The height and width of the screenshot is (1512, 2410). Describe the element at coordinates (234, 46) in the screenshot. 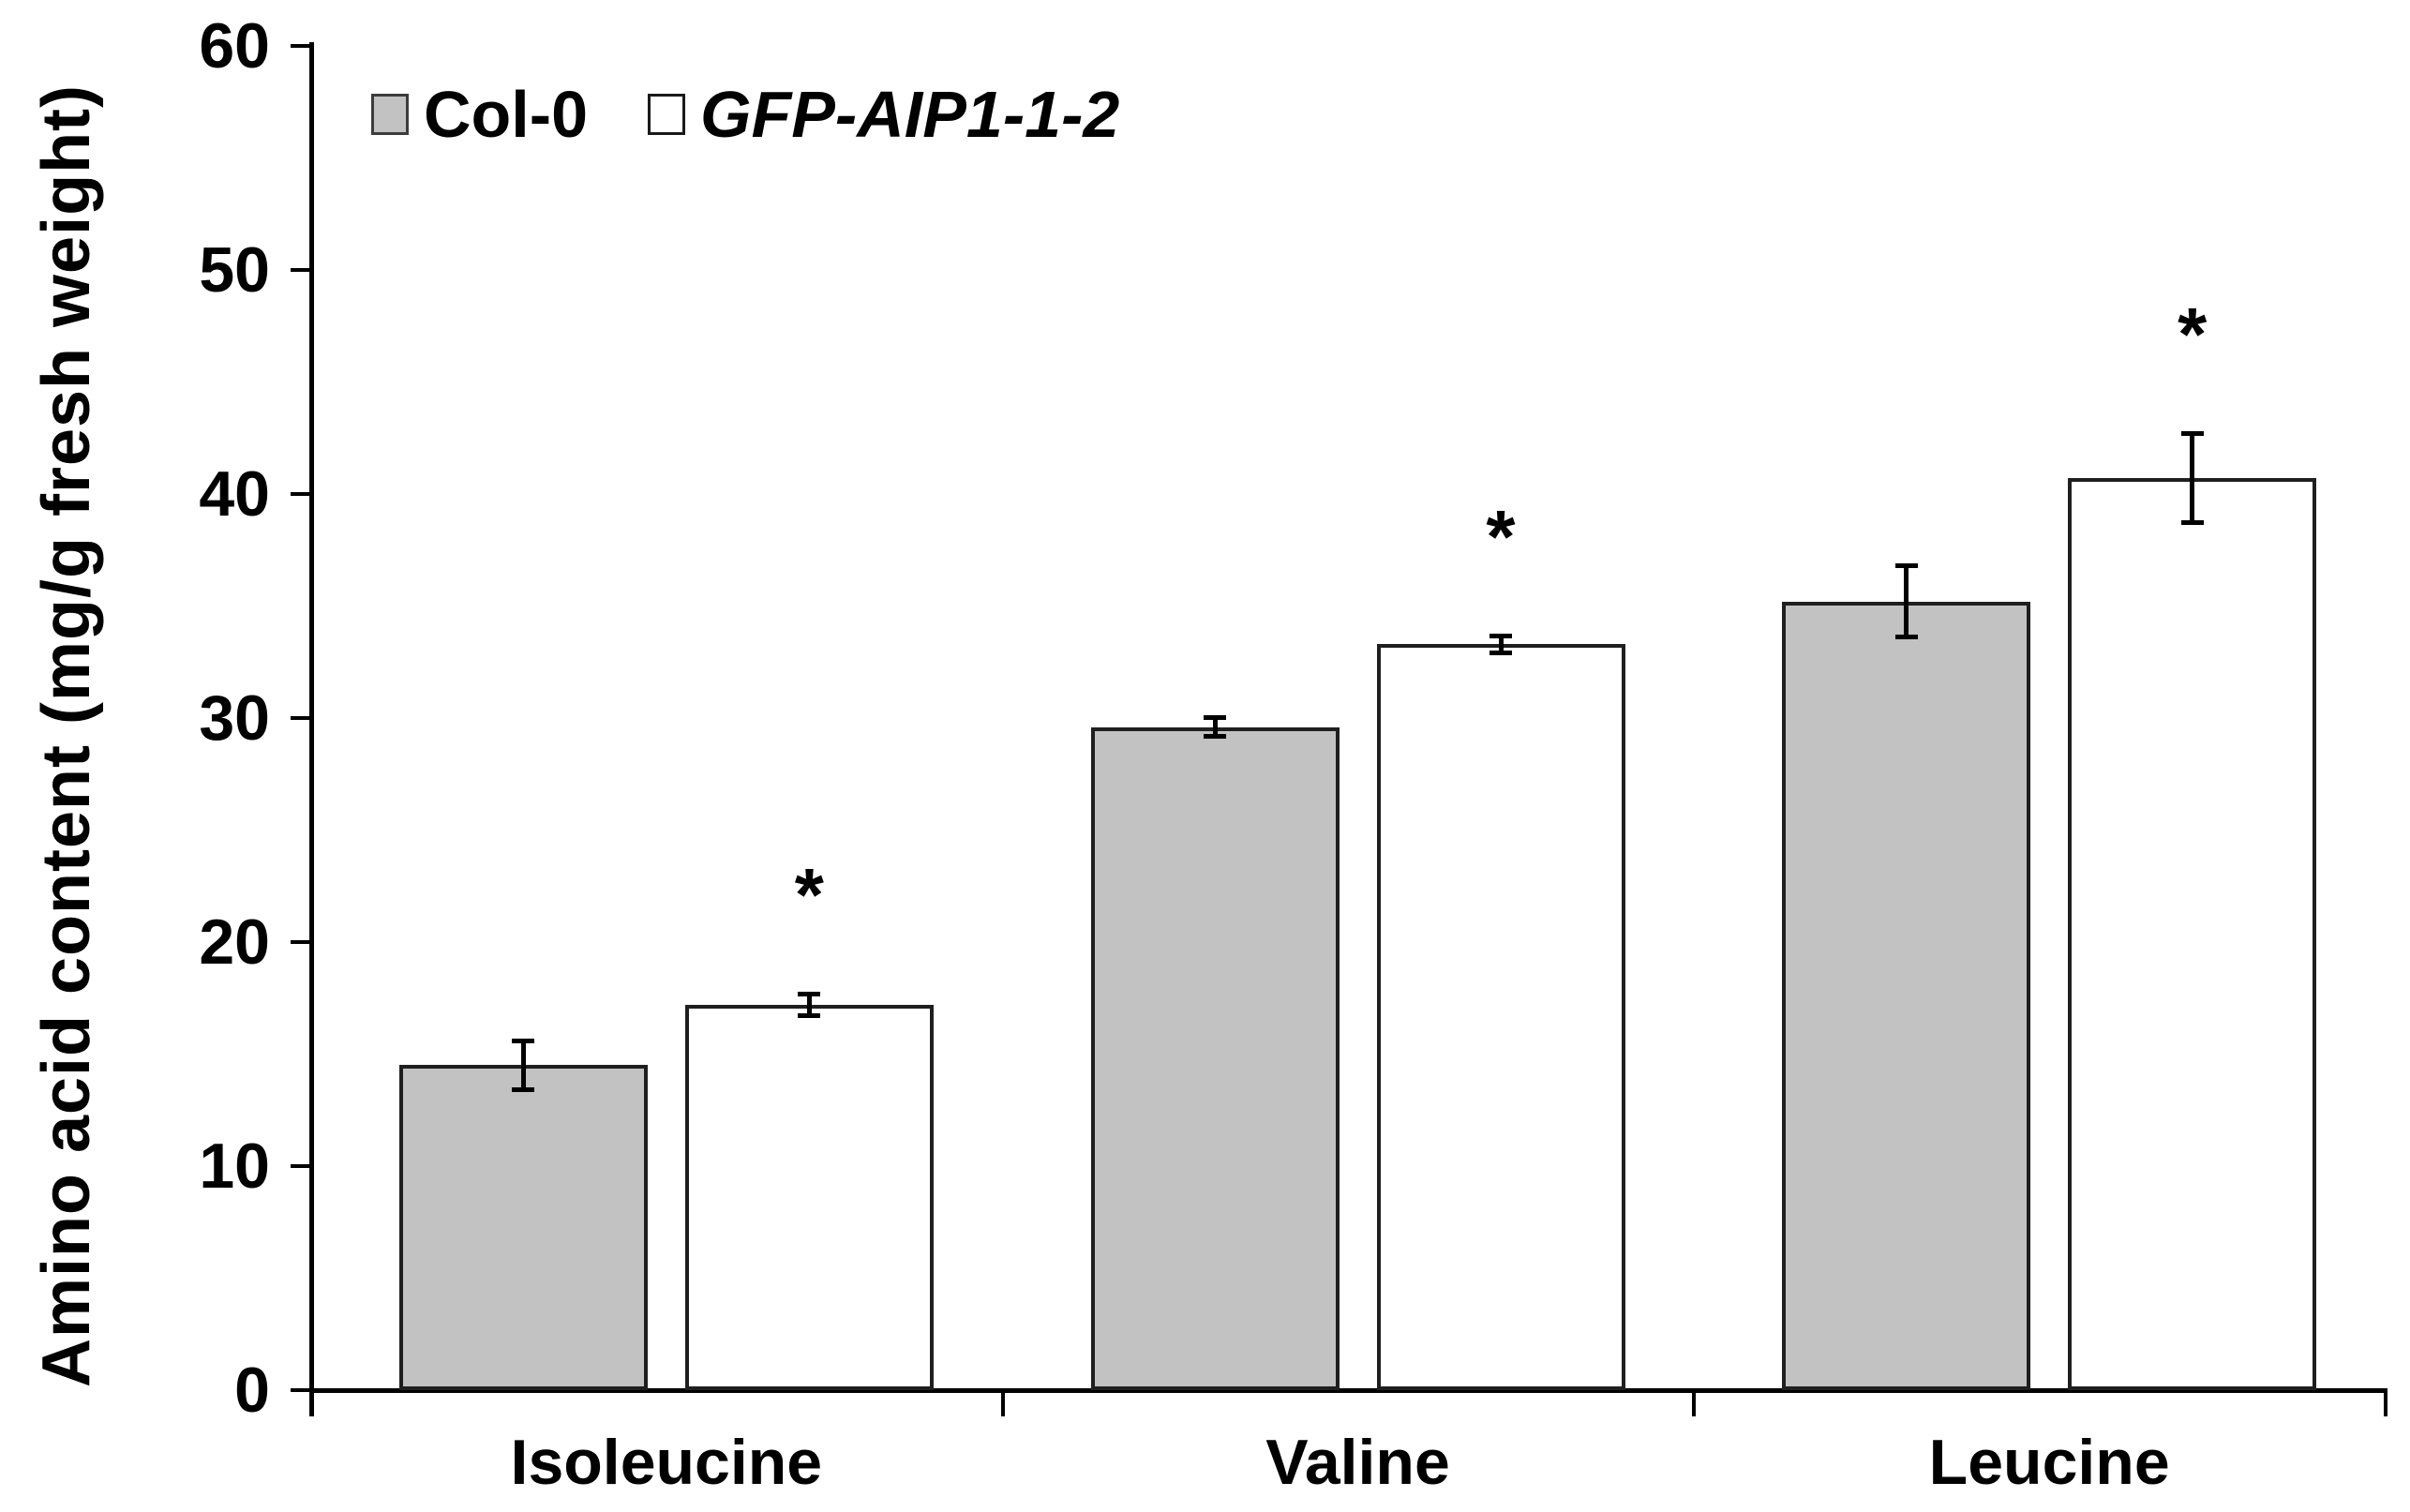

I see `y-axis-tick-label: 60` at that location.